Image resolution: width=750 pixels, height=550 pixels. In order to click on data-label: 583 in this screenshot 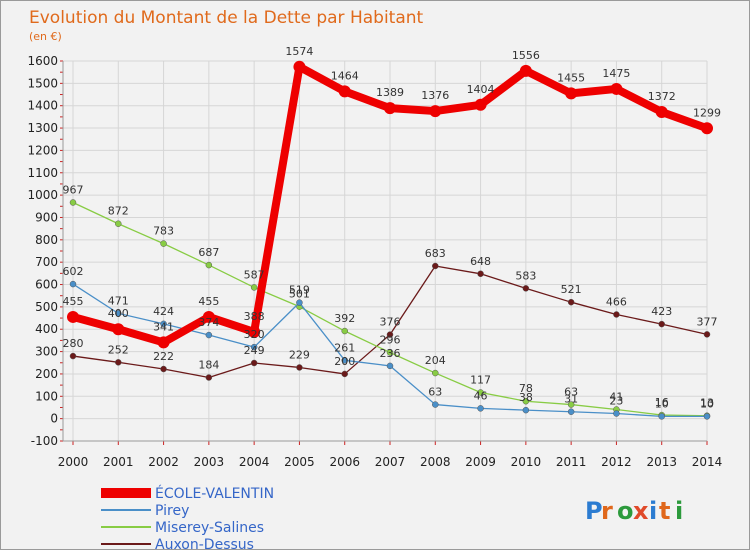, I will do `click(525, 275)`.